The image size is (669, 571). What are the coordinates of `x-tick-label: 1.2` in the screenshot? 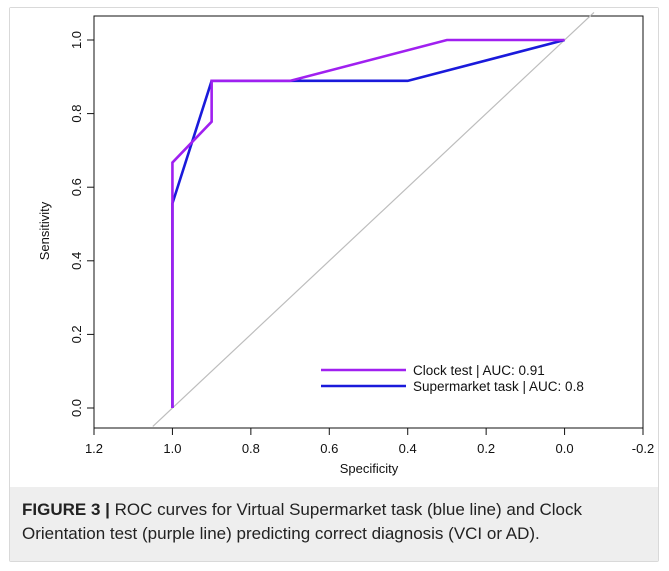 It's located at (94, 448).